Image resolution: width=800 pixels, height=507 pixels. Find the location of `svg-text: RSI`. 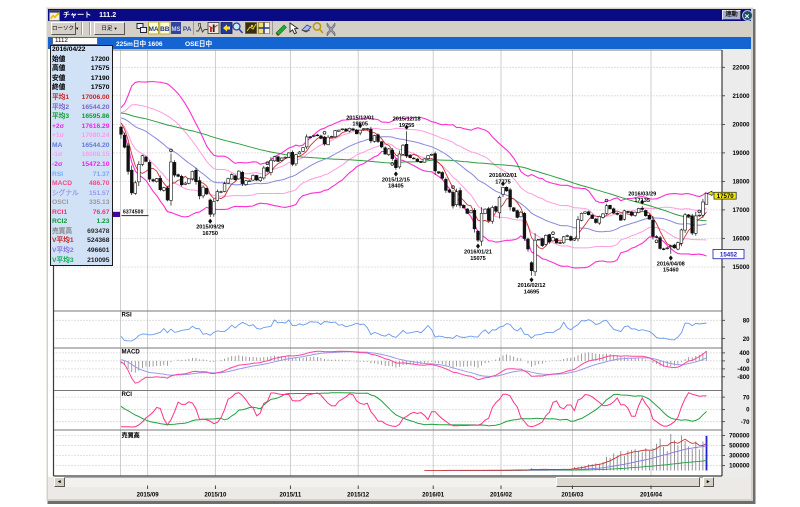

svg-text: RSI is located at coordinates (127, 315).